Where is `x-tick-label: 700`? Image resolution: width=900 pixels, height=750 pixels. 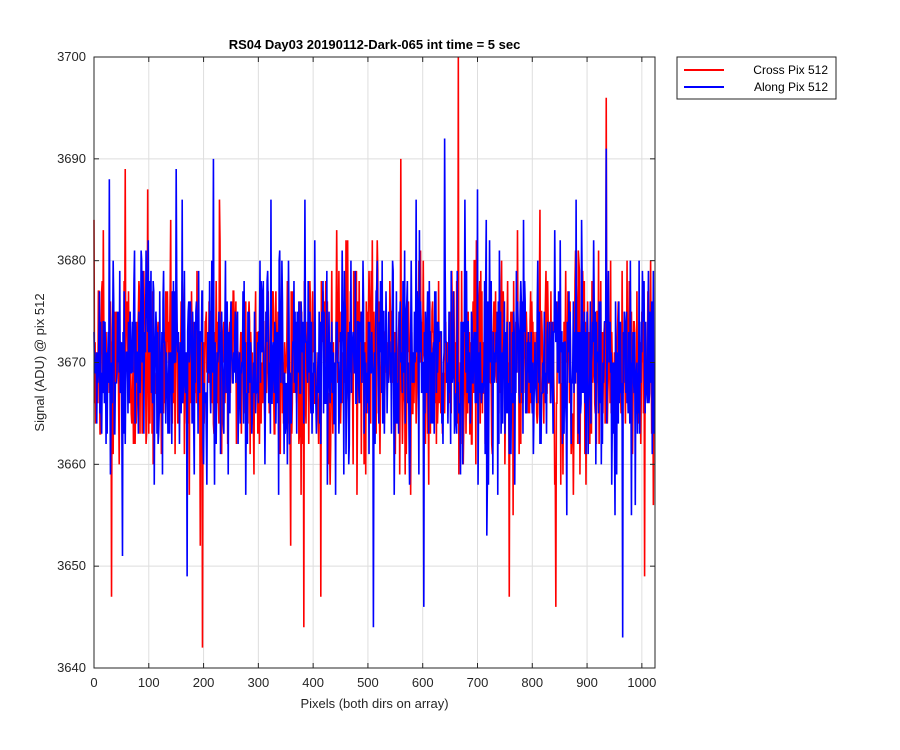
x-tick-label: 700 is located at coordinates (478, 682).